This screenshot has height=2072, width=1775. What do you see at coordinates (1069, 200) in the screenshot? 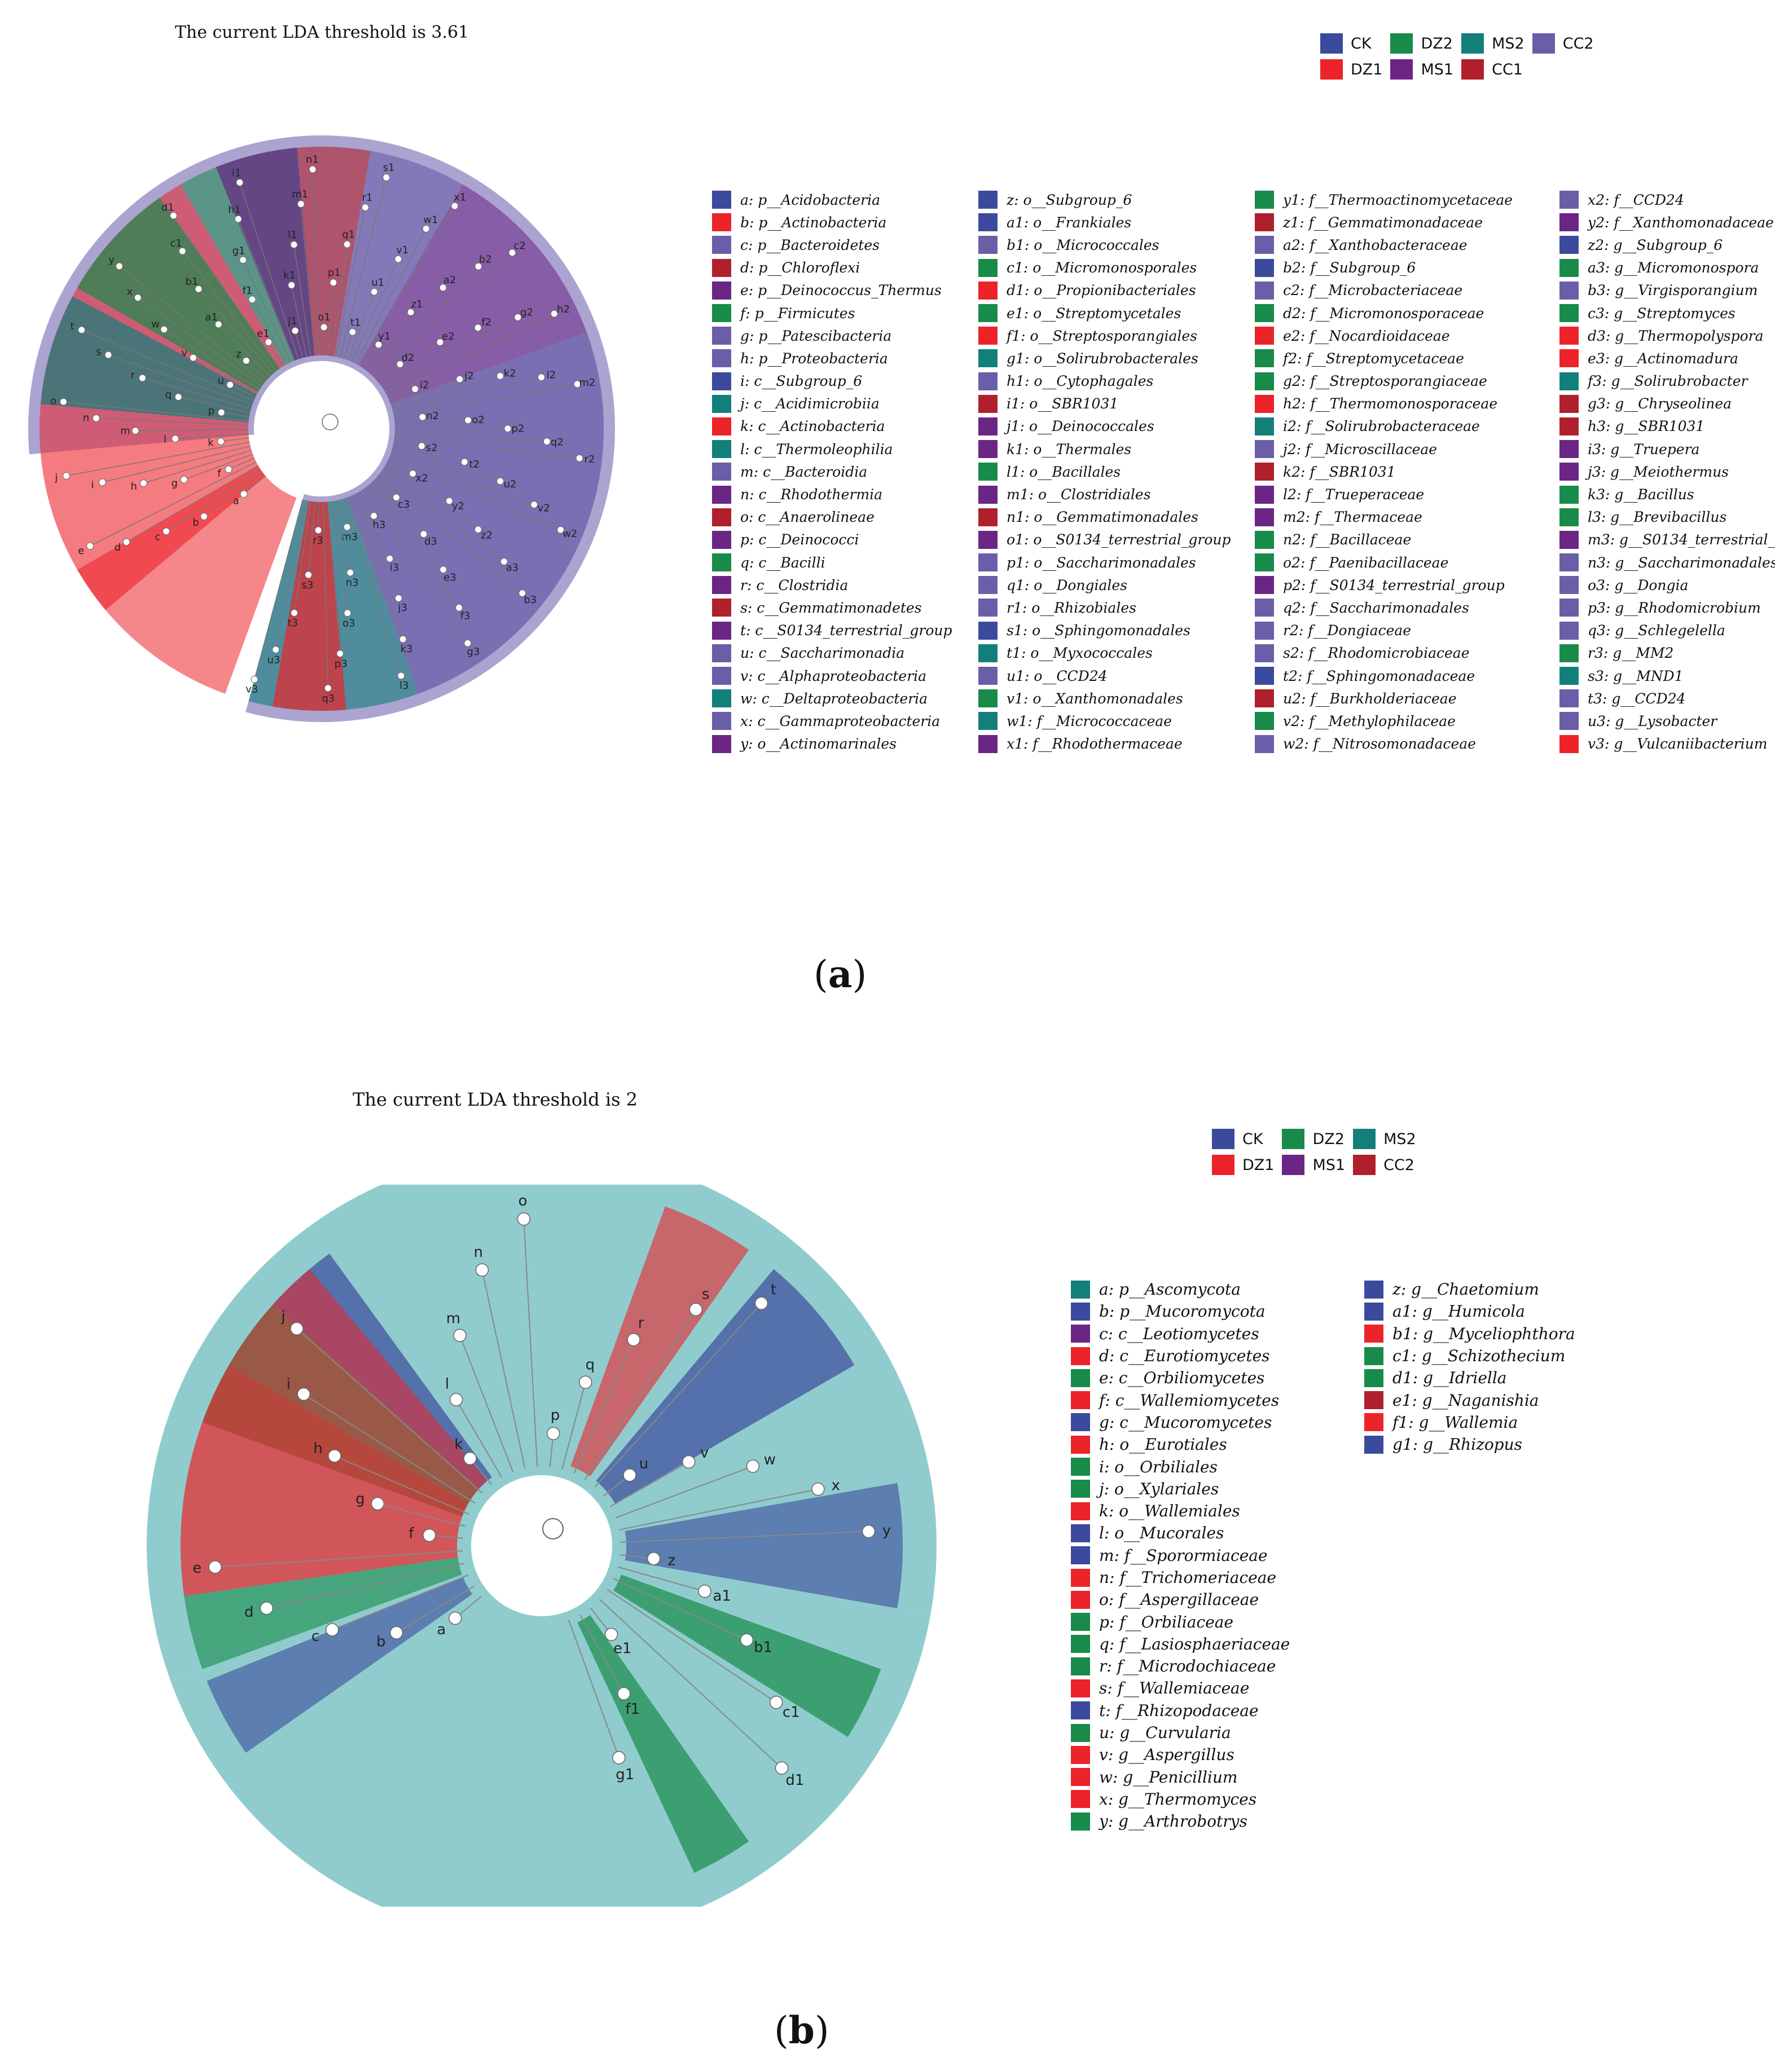
I see `taxon-legend-label: z: o__Subgroup_6` at bounding box center [1069, 200].